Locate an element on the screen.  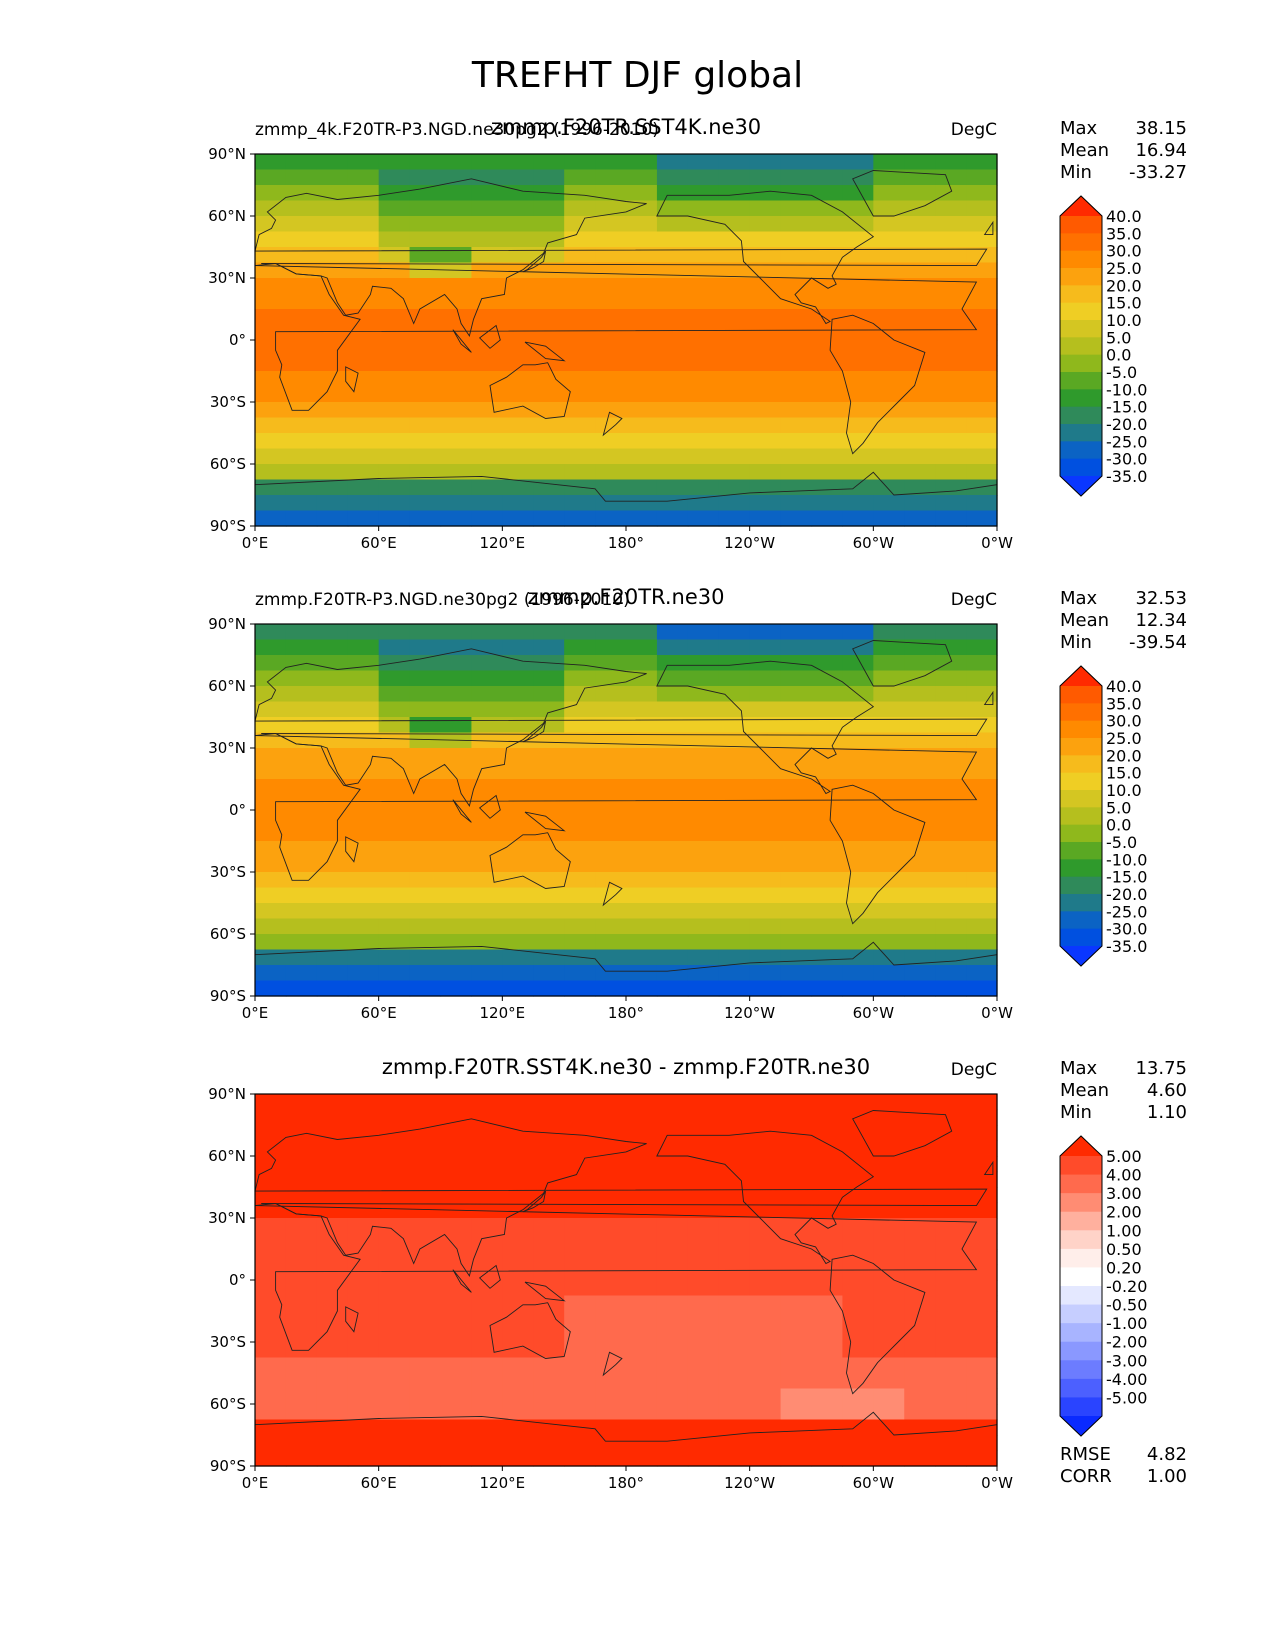
colorbar-level-label: -4.00 is located at coordinates (1126, 1379).